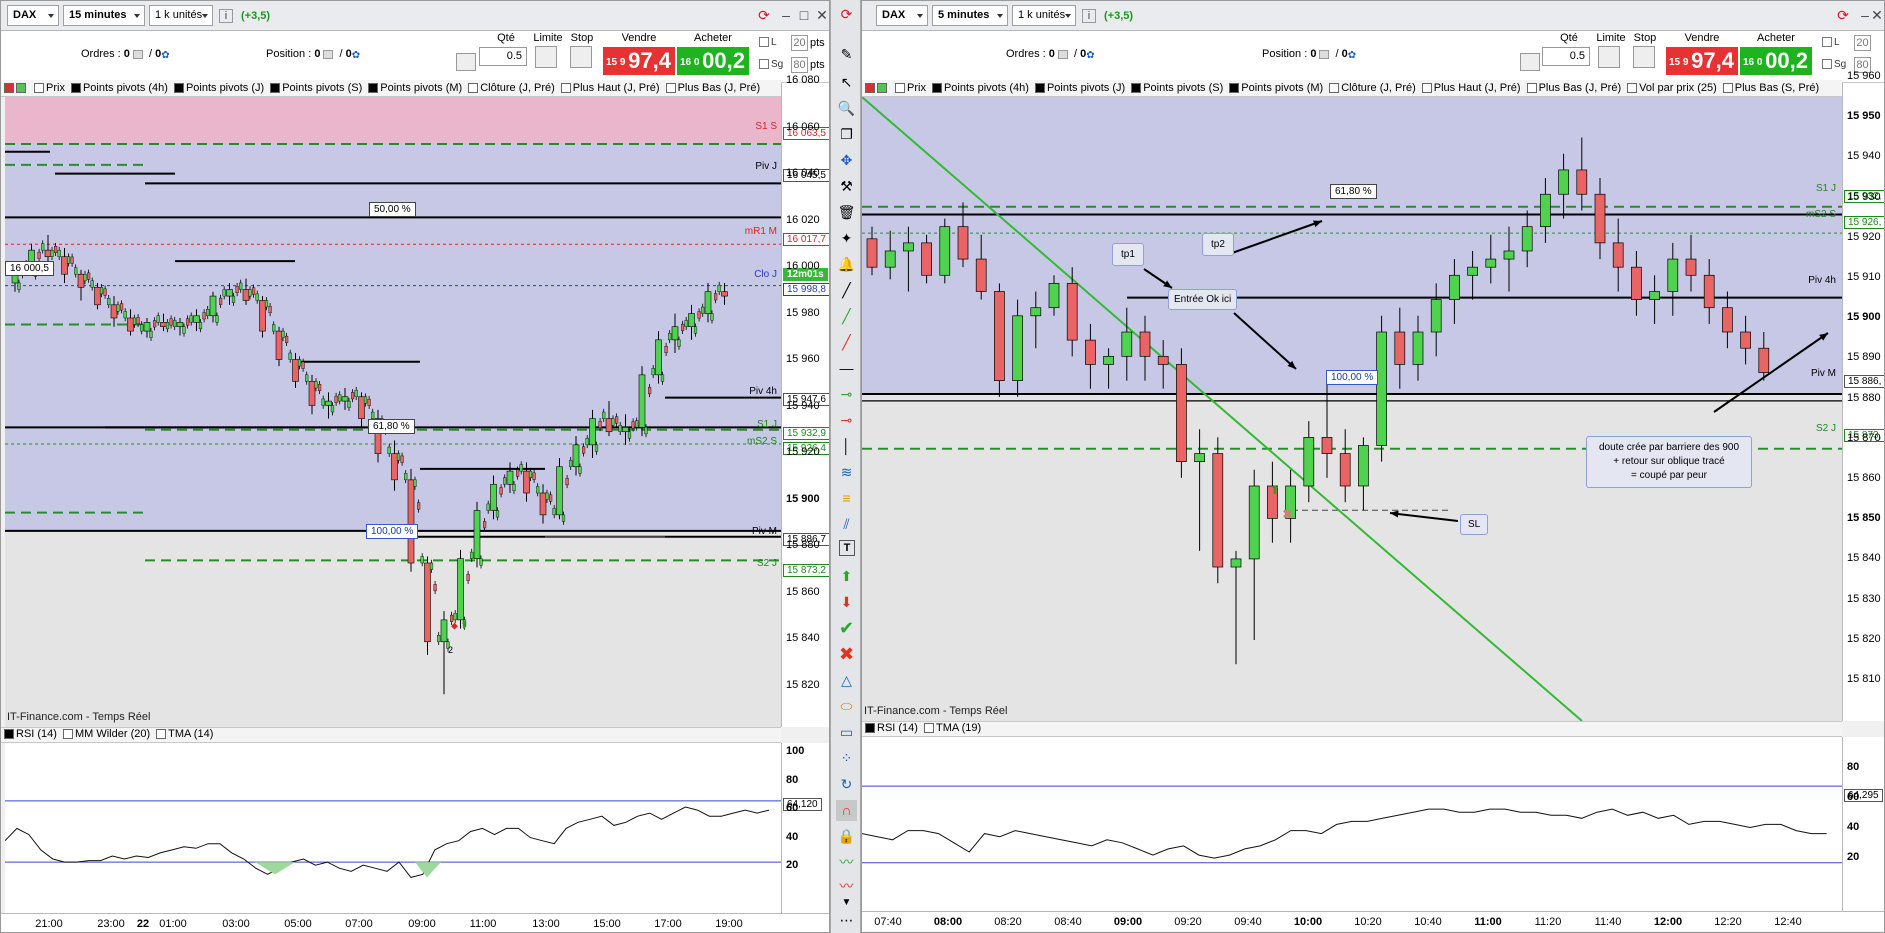 The width and height of the screenshot is (1885, 933). I want to click on ellipse-icon: ⬭, so click(846, 706).